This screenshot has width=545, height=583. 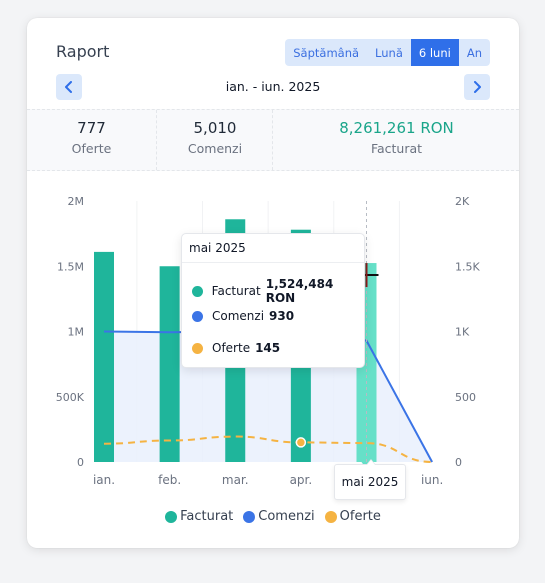 I want to click on legend-label-invoiced: Facturat, so click(x=207, y=516).